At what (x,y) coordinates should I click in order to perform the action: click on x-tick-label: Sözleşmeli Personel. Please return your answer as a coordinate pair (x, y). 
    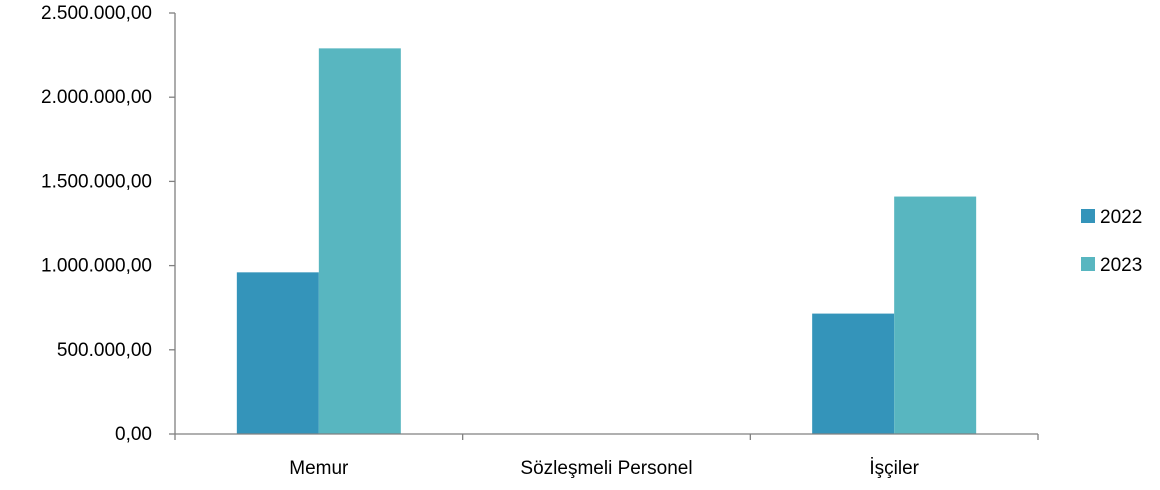
    Looking at the image, I should click on (606, 468).